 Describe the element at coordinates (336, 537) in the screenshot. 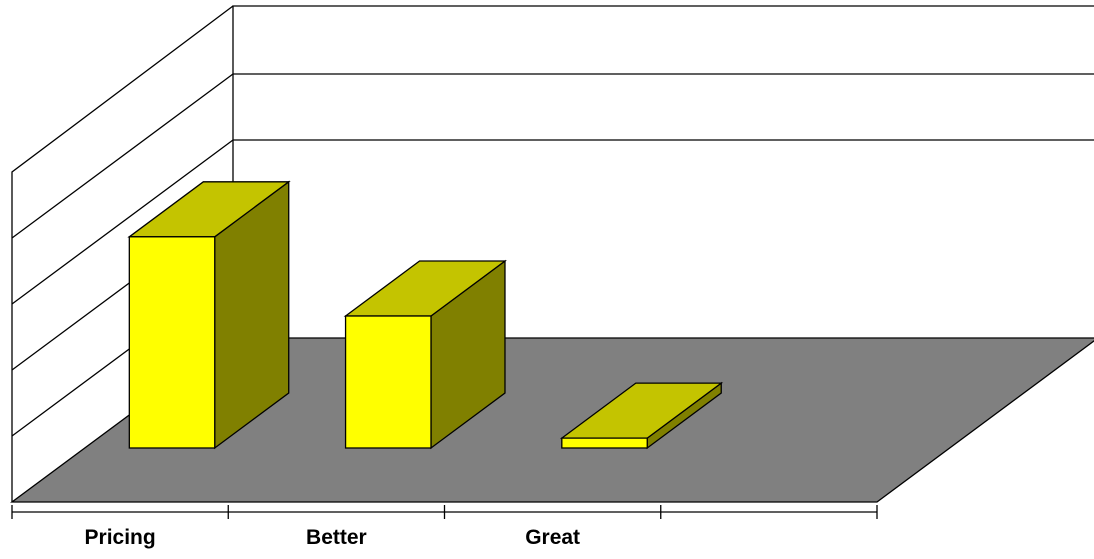

I see `x-tick-label: Better` at that location.